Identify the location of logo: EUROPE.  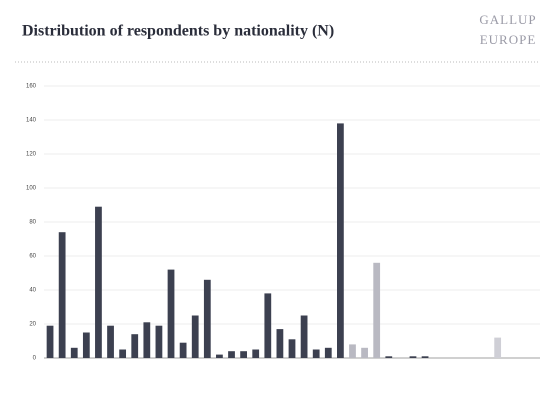
(508, 39).